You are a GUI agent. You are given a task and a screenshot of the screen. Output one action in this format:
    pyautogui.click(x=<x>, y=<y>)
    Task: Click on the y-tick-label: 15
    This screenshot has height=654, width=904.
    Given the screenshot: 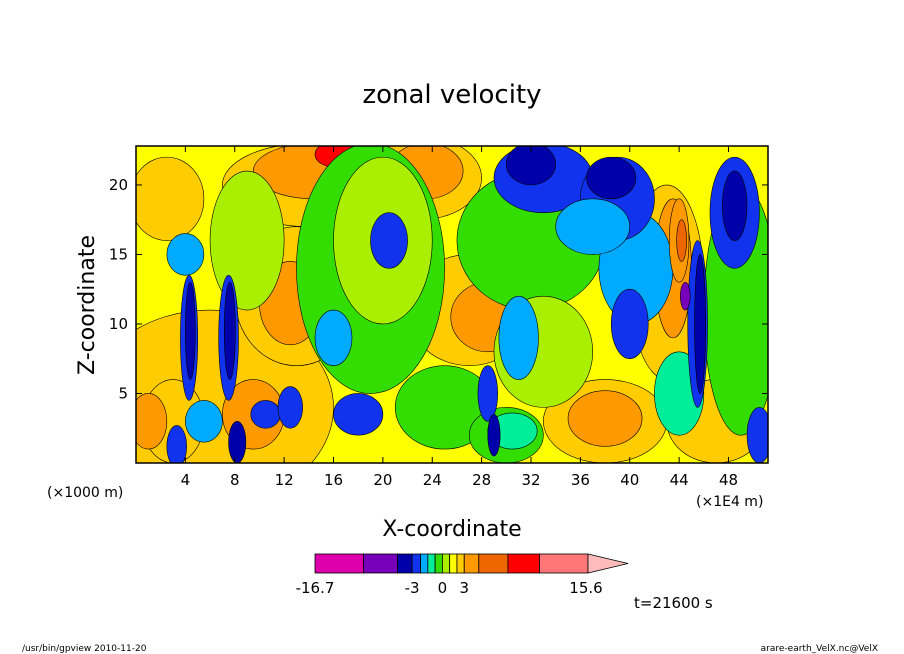 What is the action you would take?
    pyautogui.click(x=118, y=254)
    